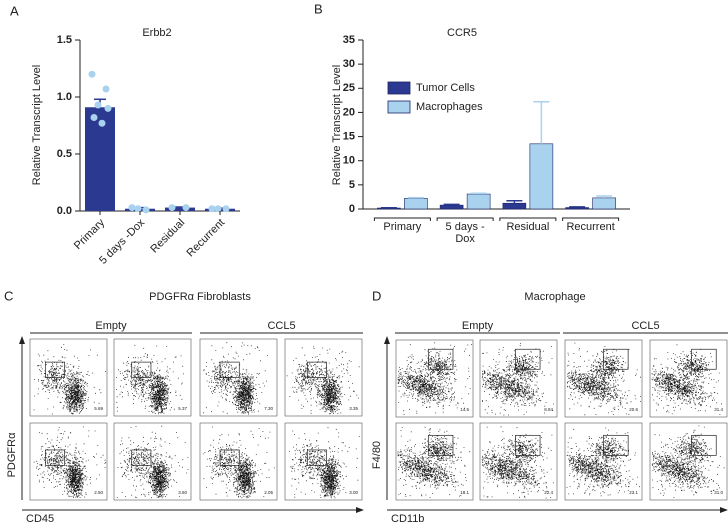 The image size is (728, 529). Describe the element at coordinates (718, 492) in the screenshot. I see `gate-value: 31.0` at that location.